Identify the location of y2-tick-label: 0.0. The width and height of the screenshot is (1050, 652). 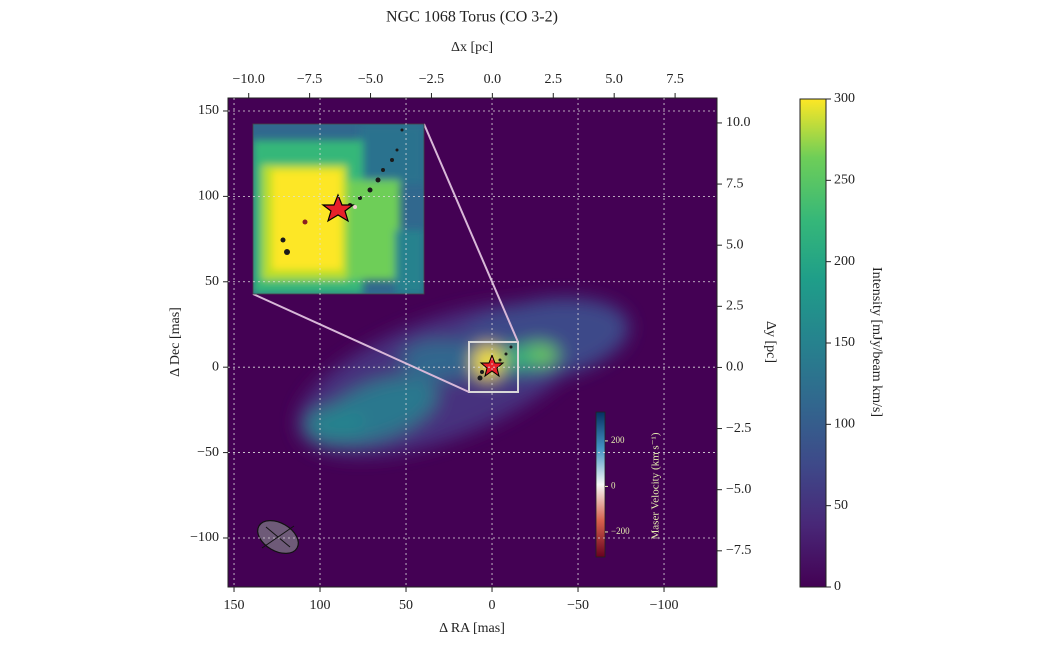
(735, 367).